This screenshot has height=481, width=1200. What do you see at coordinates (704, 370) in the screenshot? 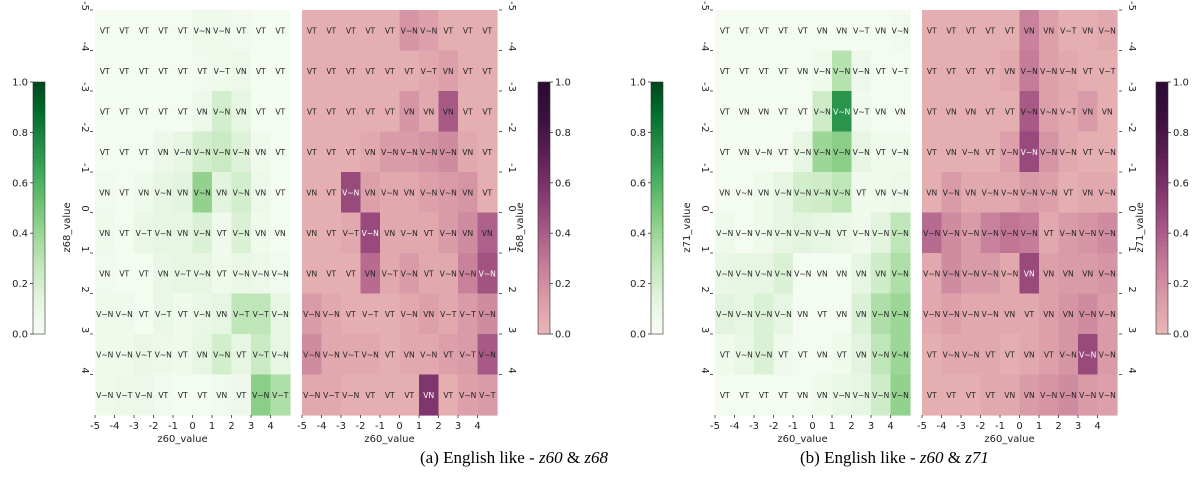
I see `y-tick-label-left-9: 4` at bounding box center [704, 370].